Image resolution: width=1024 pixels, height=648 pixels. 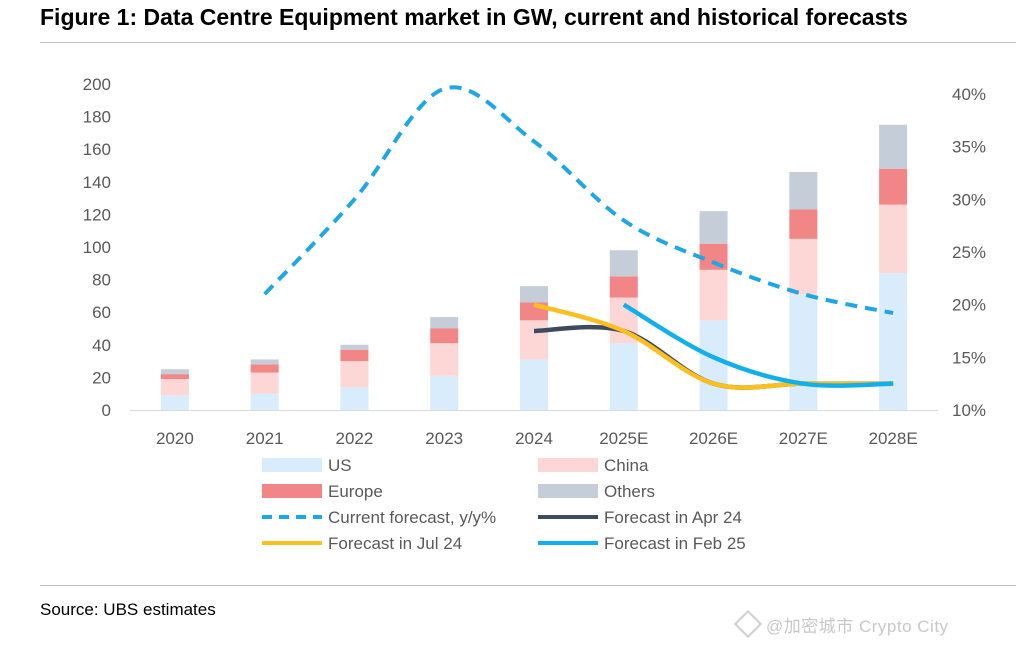 I want to click on x-tick-label: 2028E, so click(x=893, y=438).